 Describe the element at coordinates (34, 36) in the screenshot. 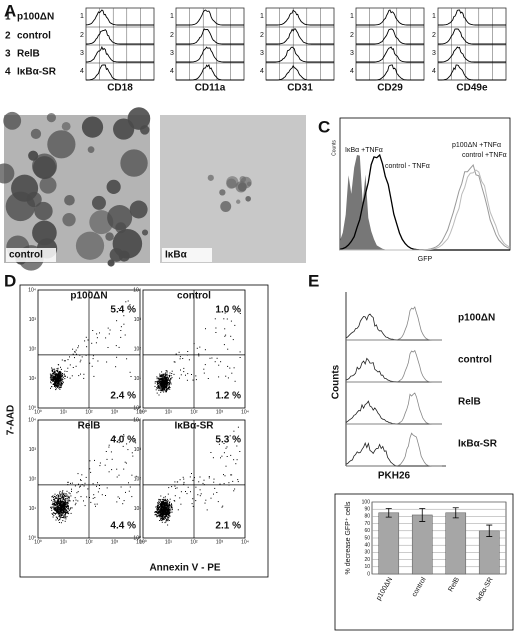

I see `row-label: control` at that location.